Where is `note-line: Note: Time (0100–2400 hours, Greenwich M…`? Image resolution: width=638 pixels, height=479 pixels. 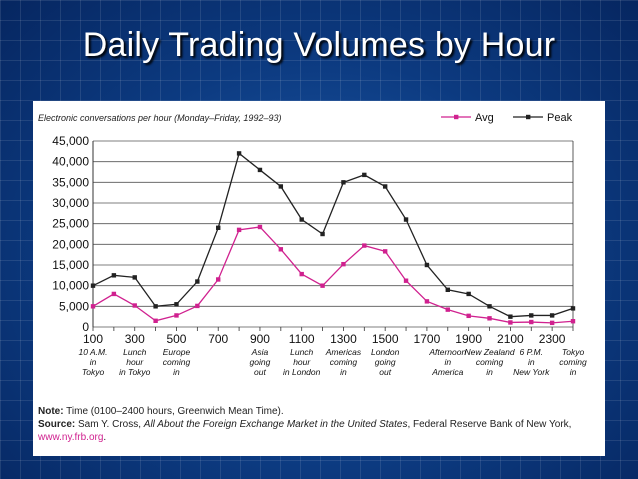 note-line: Note: Time (0100–2400 hours, Greenwich M… is located at coordinates (318, 411).